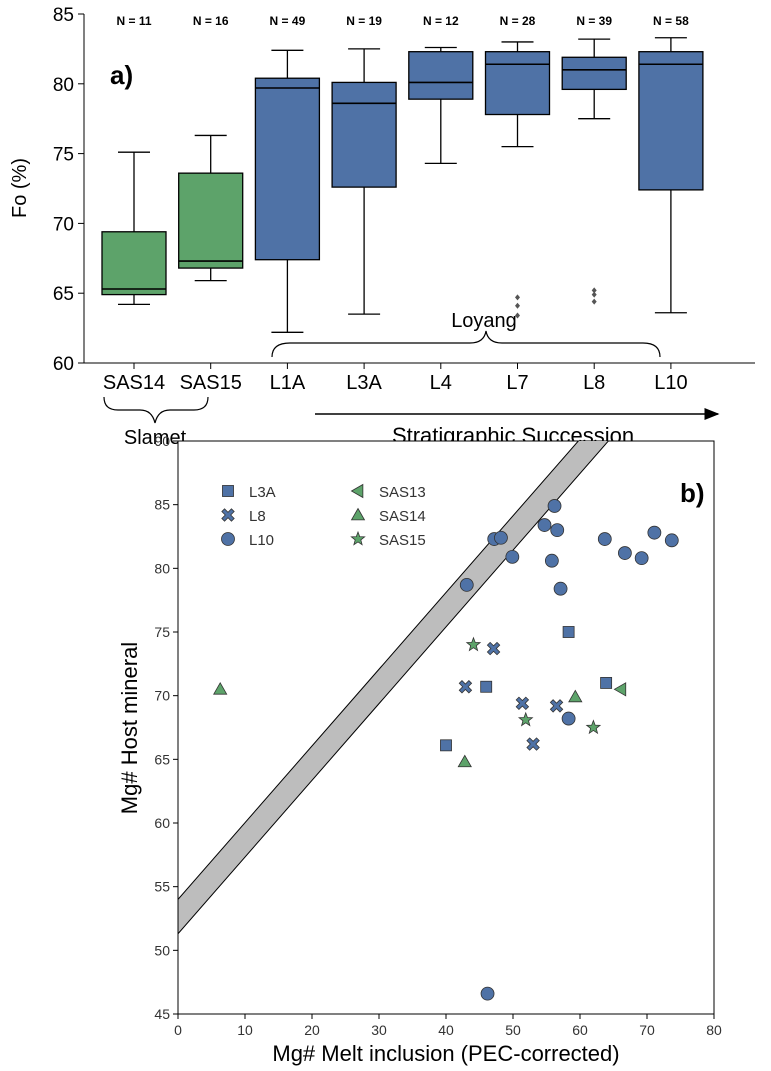 The width and height of the screenshot is (771, 1071). What do you see at coordinates (441, 75) in the screenshot?
I see `box-l4` at bounding box center [441, 75].